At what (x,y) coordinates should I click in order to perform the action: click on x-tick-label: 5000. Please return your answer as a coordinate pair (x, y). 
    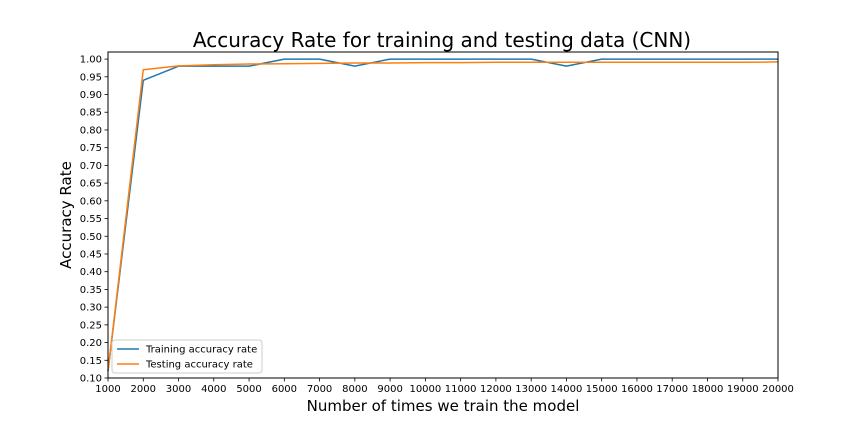
    Looking at the image, I should click on (248, 389).